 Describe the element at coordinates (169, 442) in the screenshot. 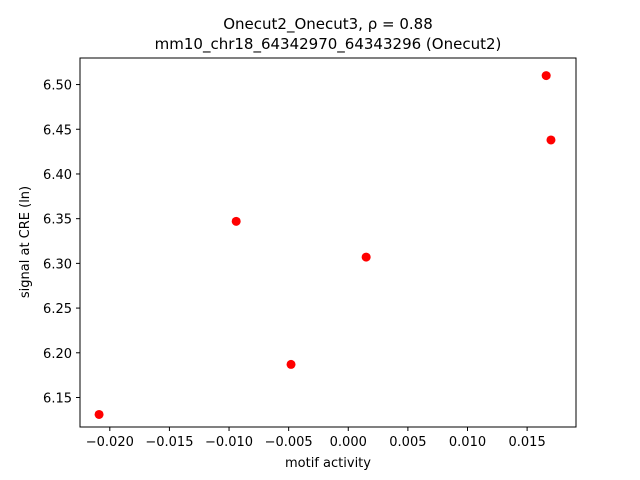

I see `x-tick-label: −0.015` at that location.